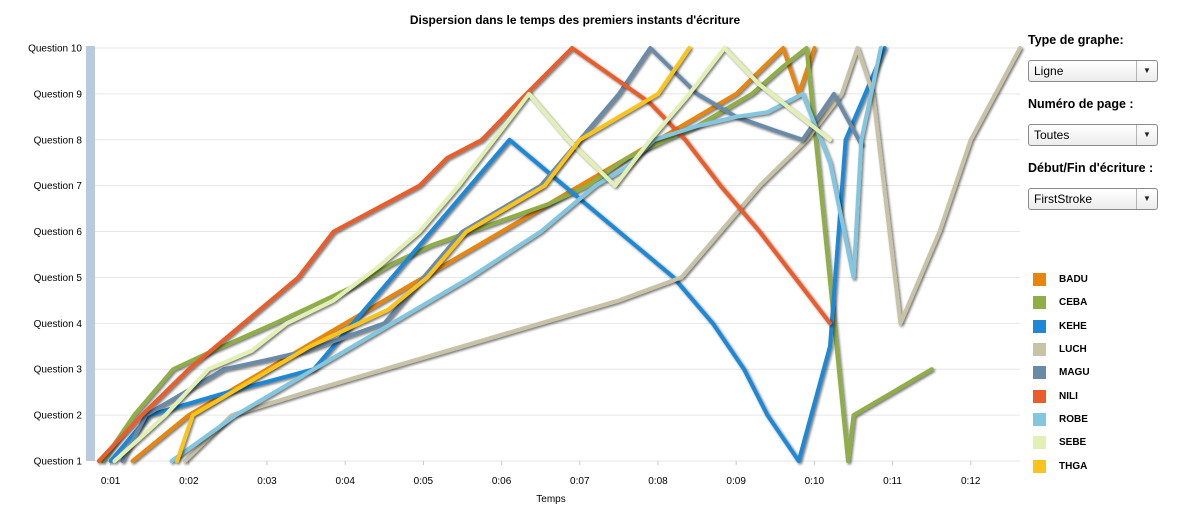 Image resolution: width=1177 pixels, height=508 pixels. What do you see at coordinates (580, 481) in the screenshot?
I see `x-tick-label: 0:07` at bounding box center [580, 481].